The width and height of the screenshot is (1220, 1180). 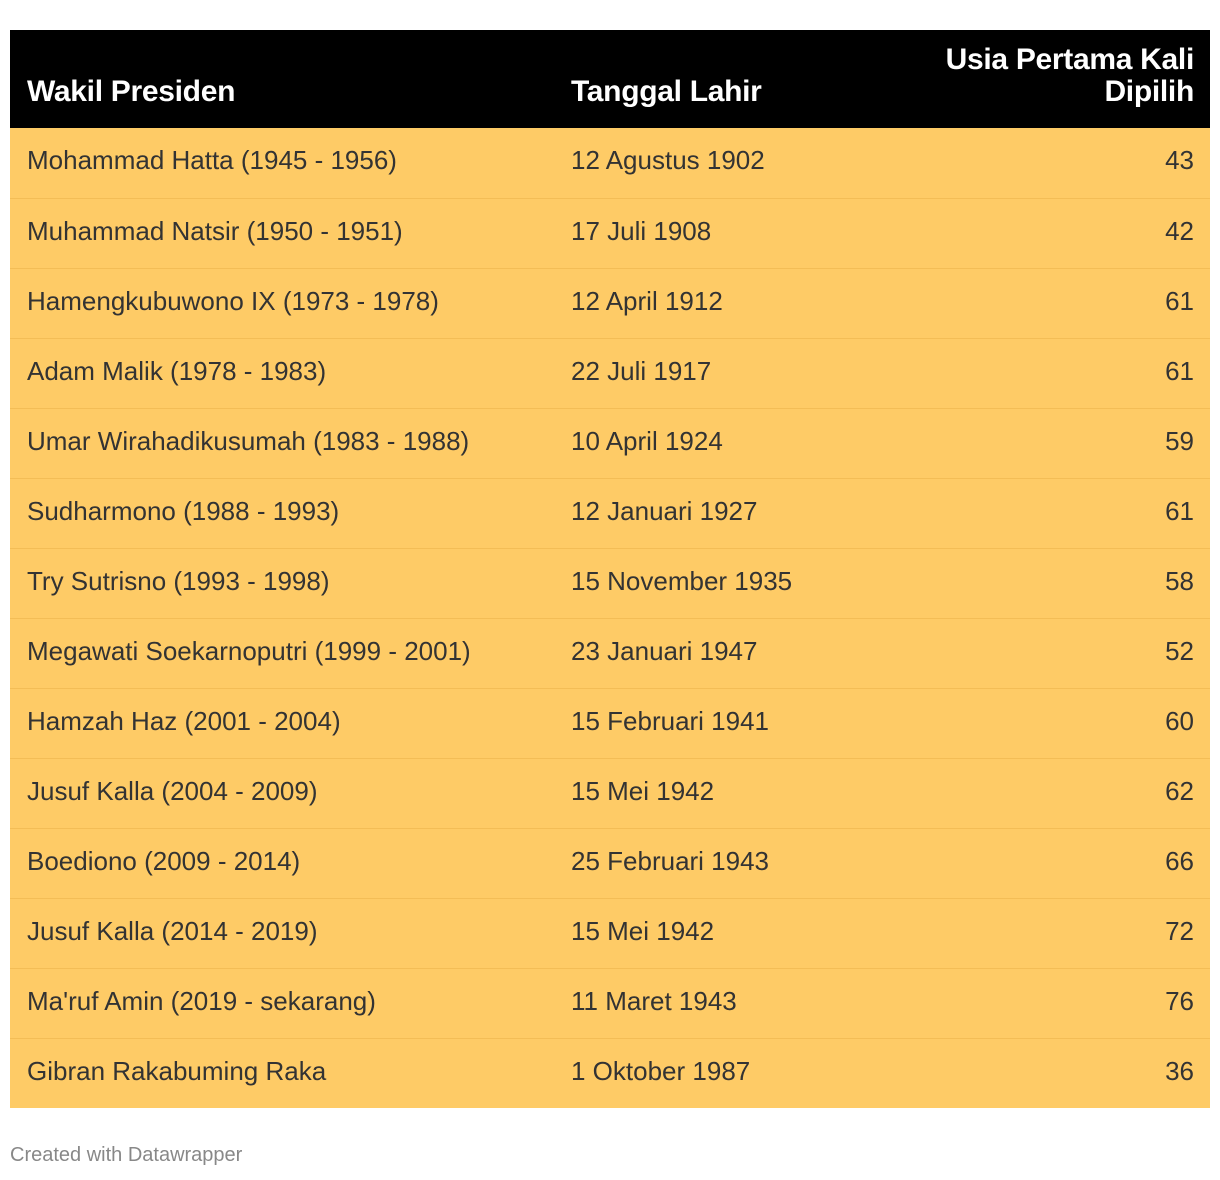 What do you see at coordinates (1179, 160) in the screenshot?
I see `cell-age-first-elected: 43` at bounding box center [1179, 160].